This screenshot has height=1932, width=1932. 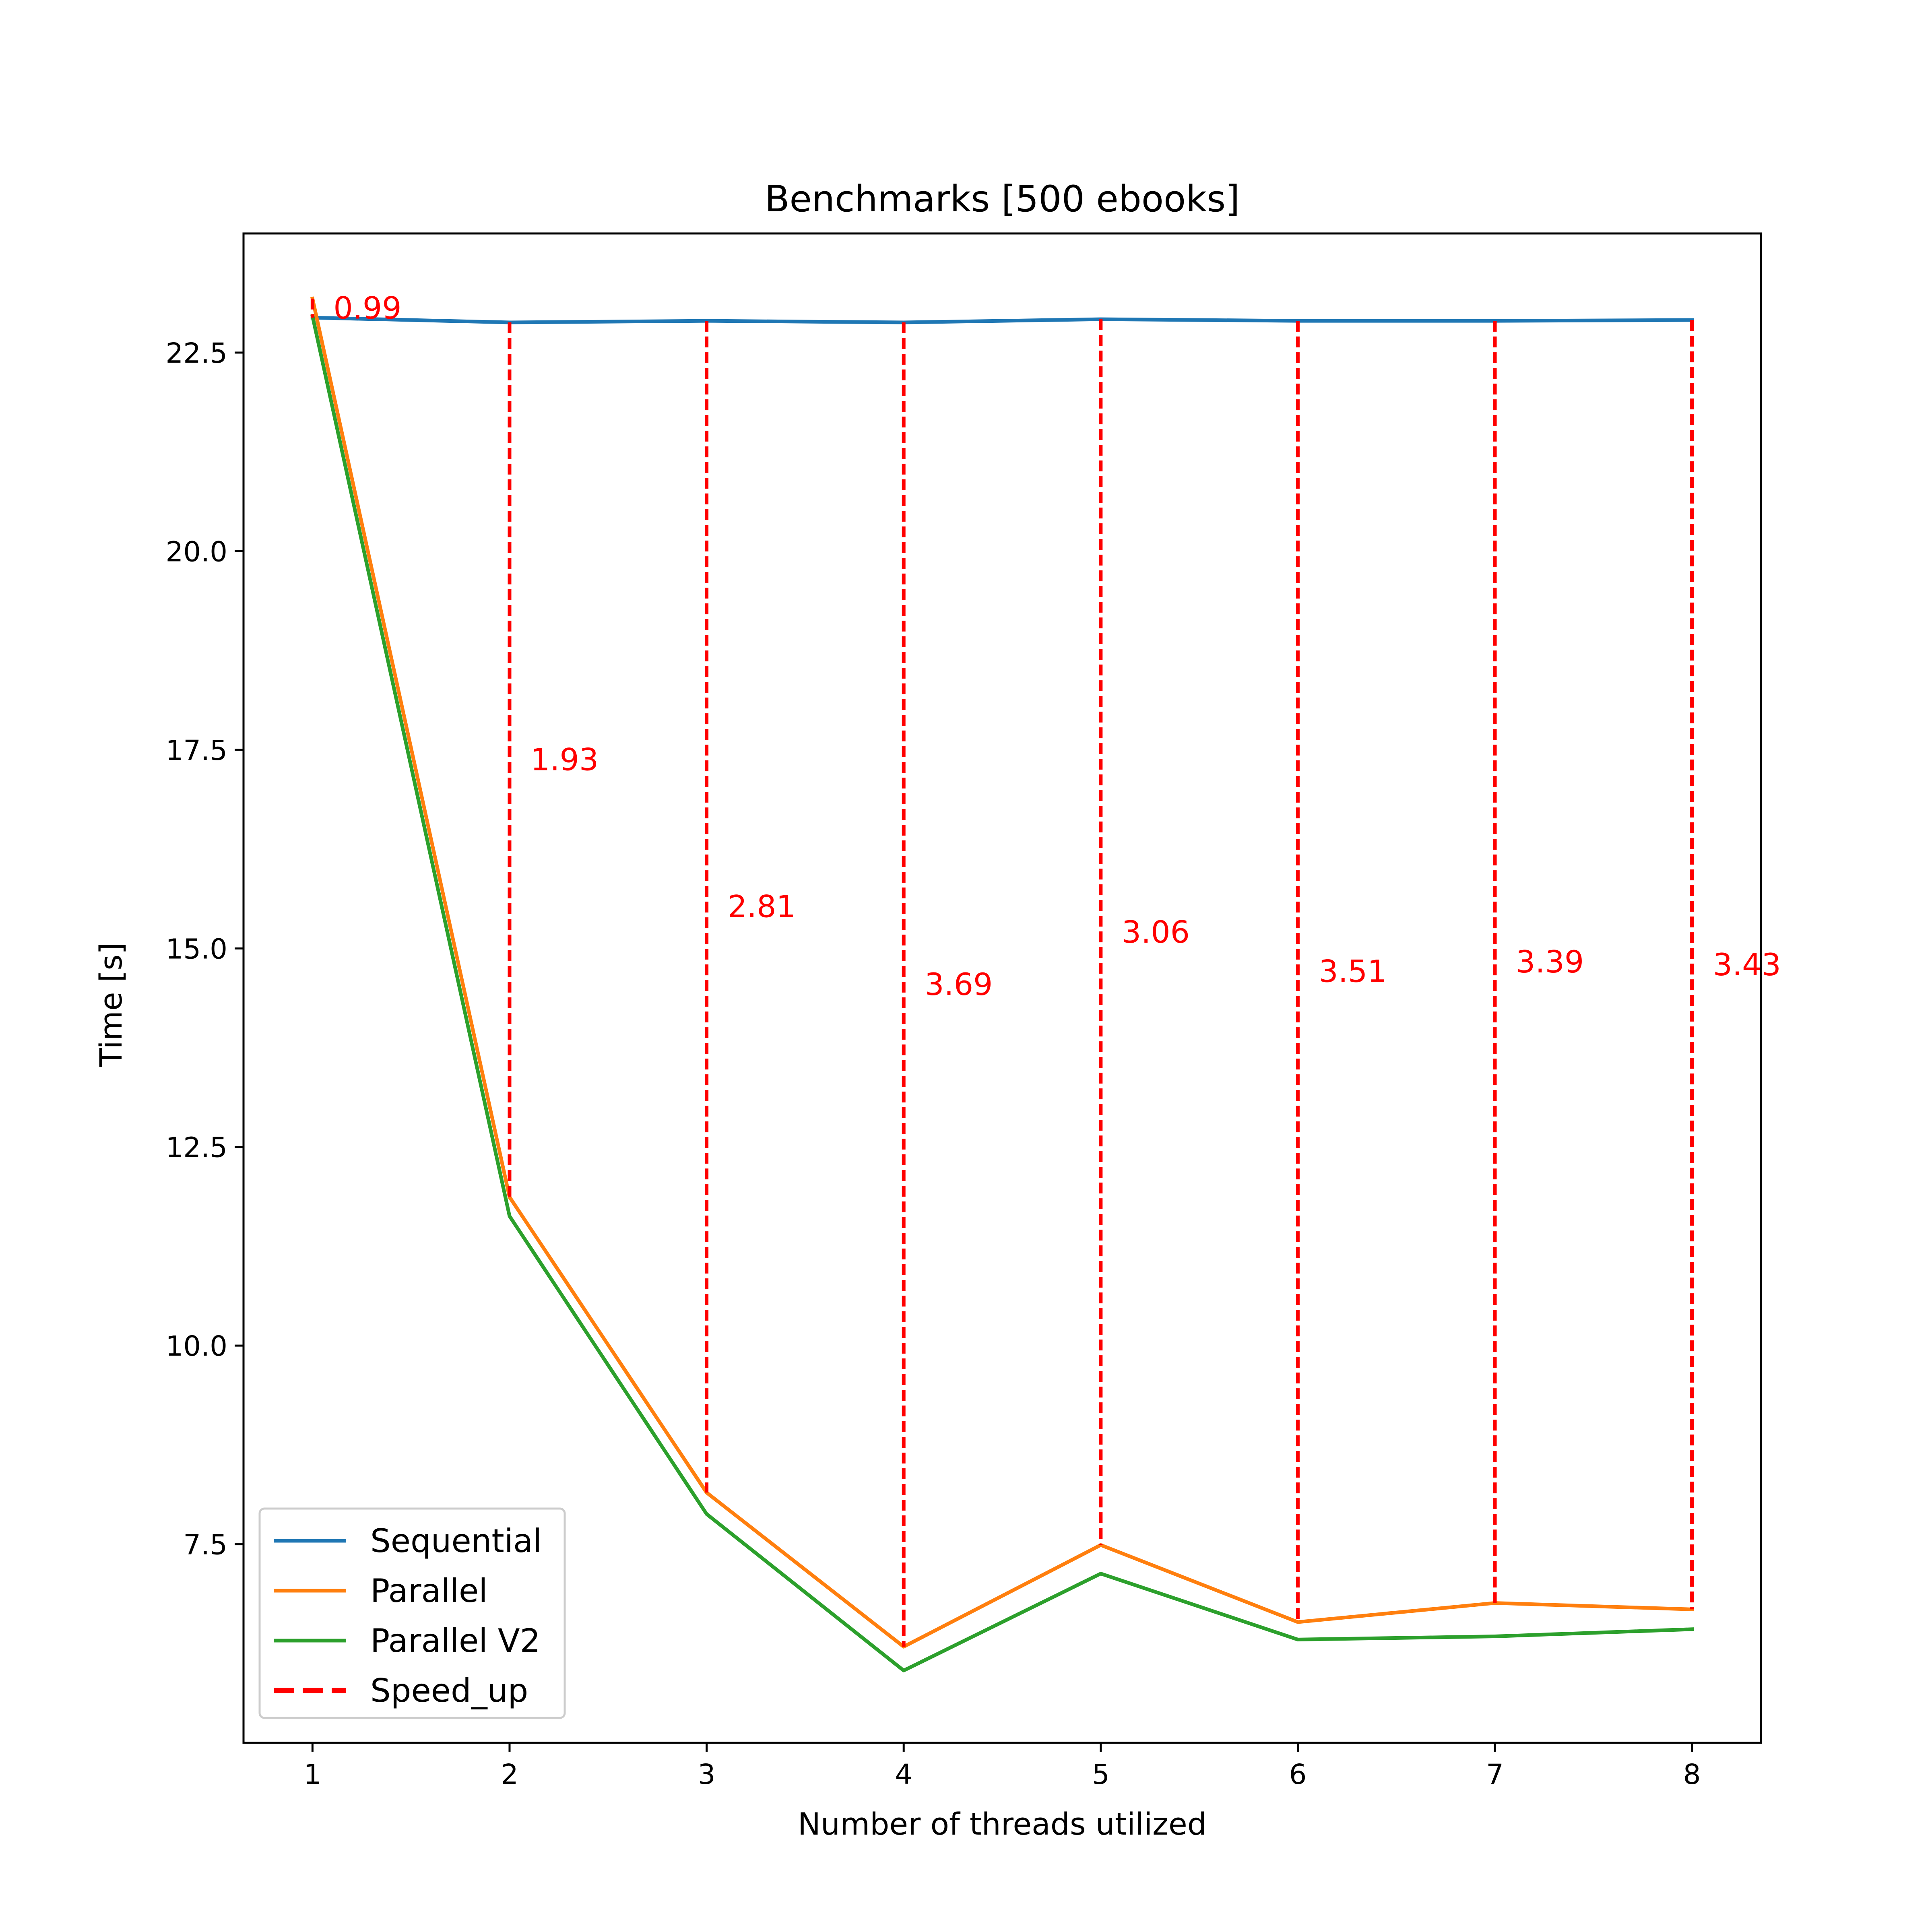 I want to click on x-axis-label: Number of threads utilized, so click(x=1002, y=1824).